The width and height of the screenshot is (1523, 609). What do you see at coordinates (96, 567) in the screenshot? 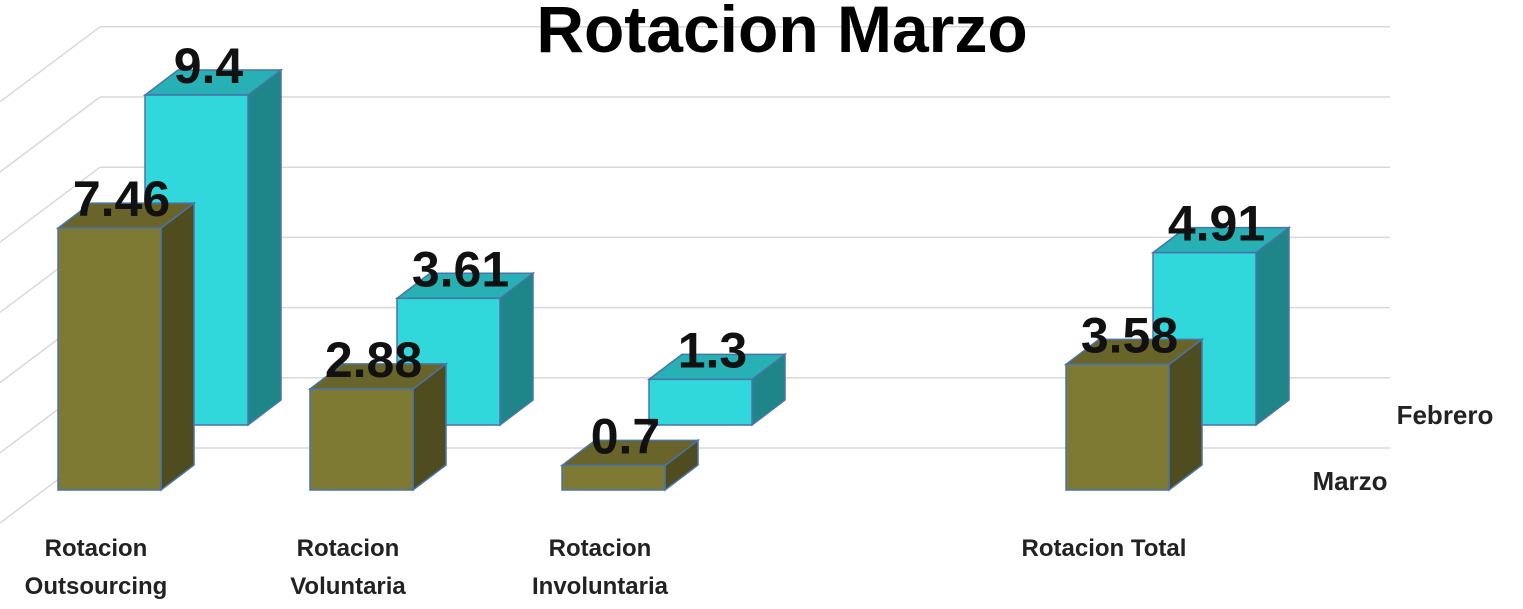
I see `x-tick-label: Rotacion Outsourcing` at bounding box center [96, 567].